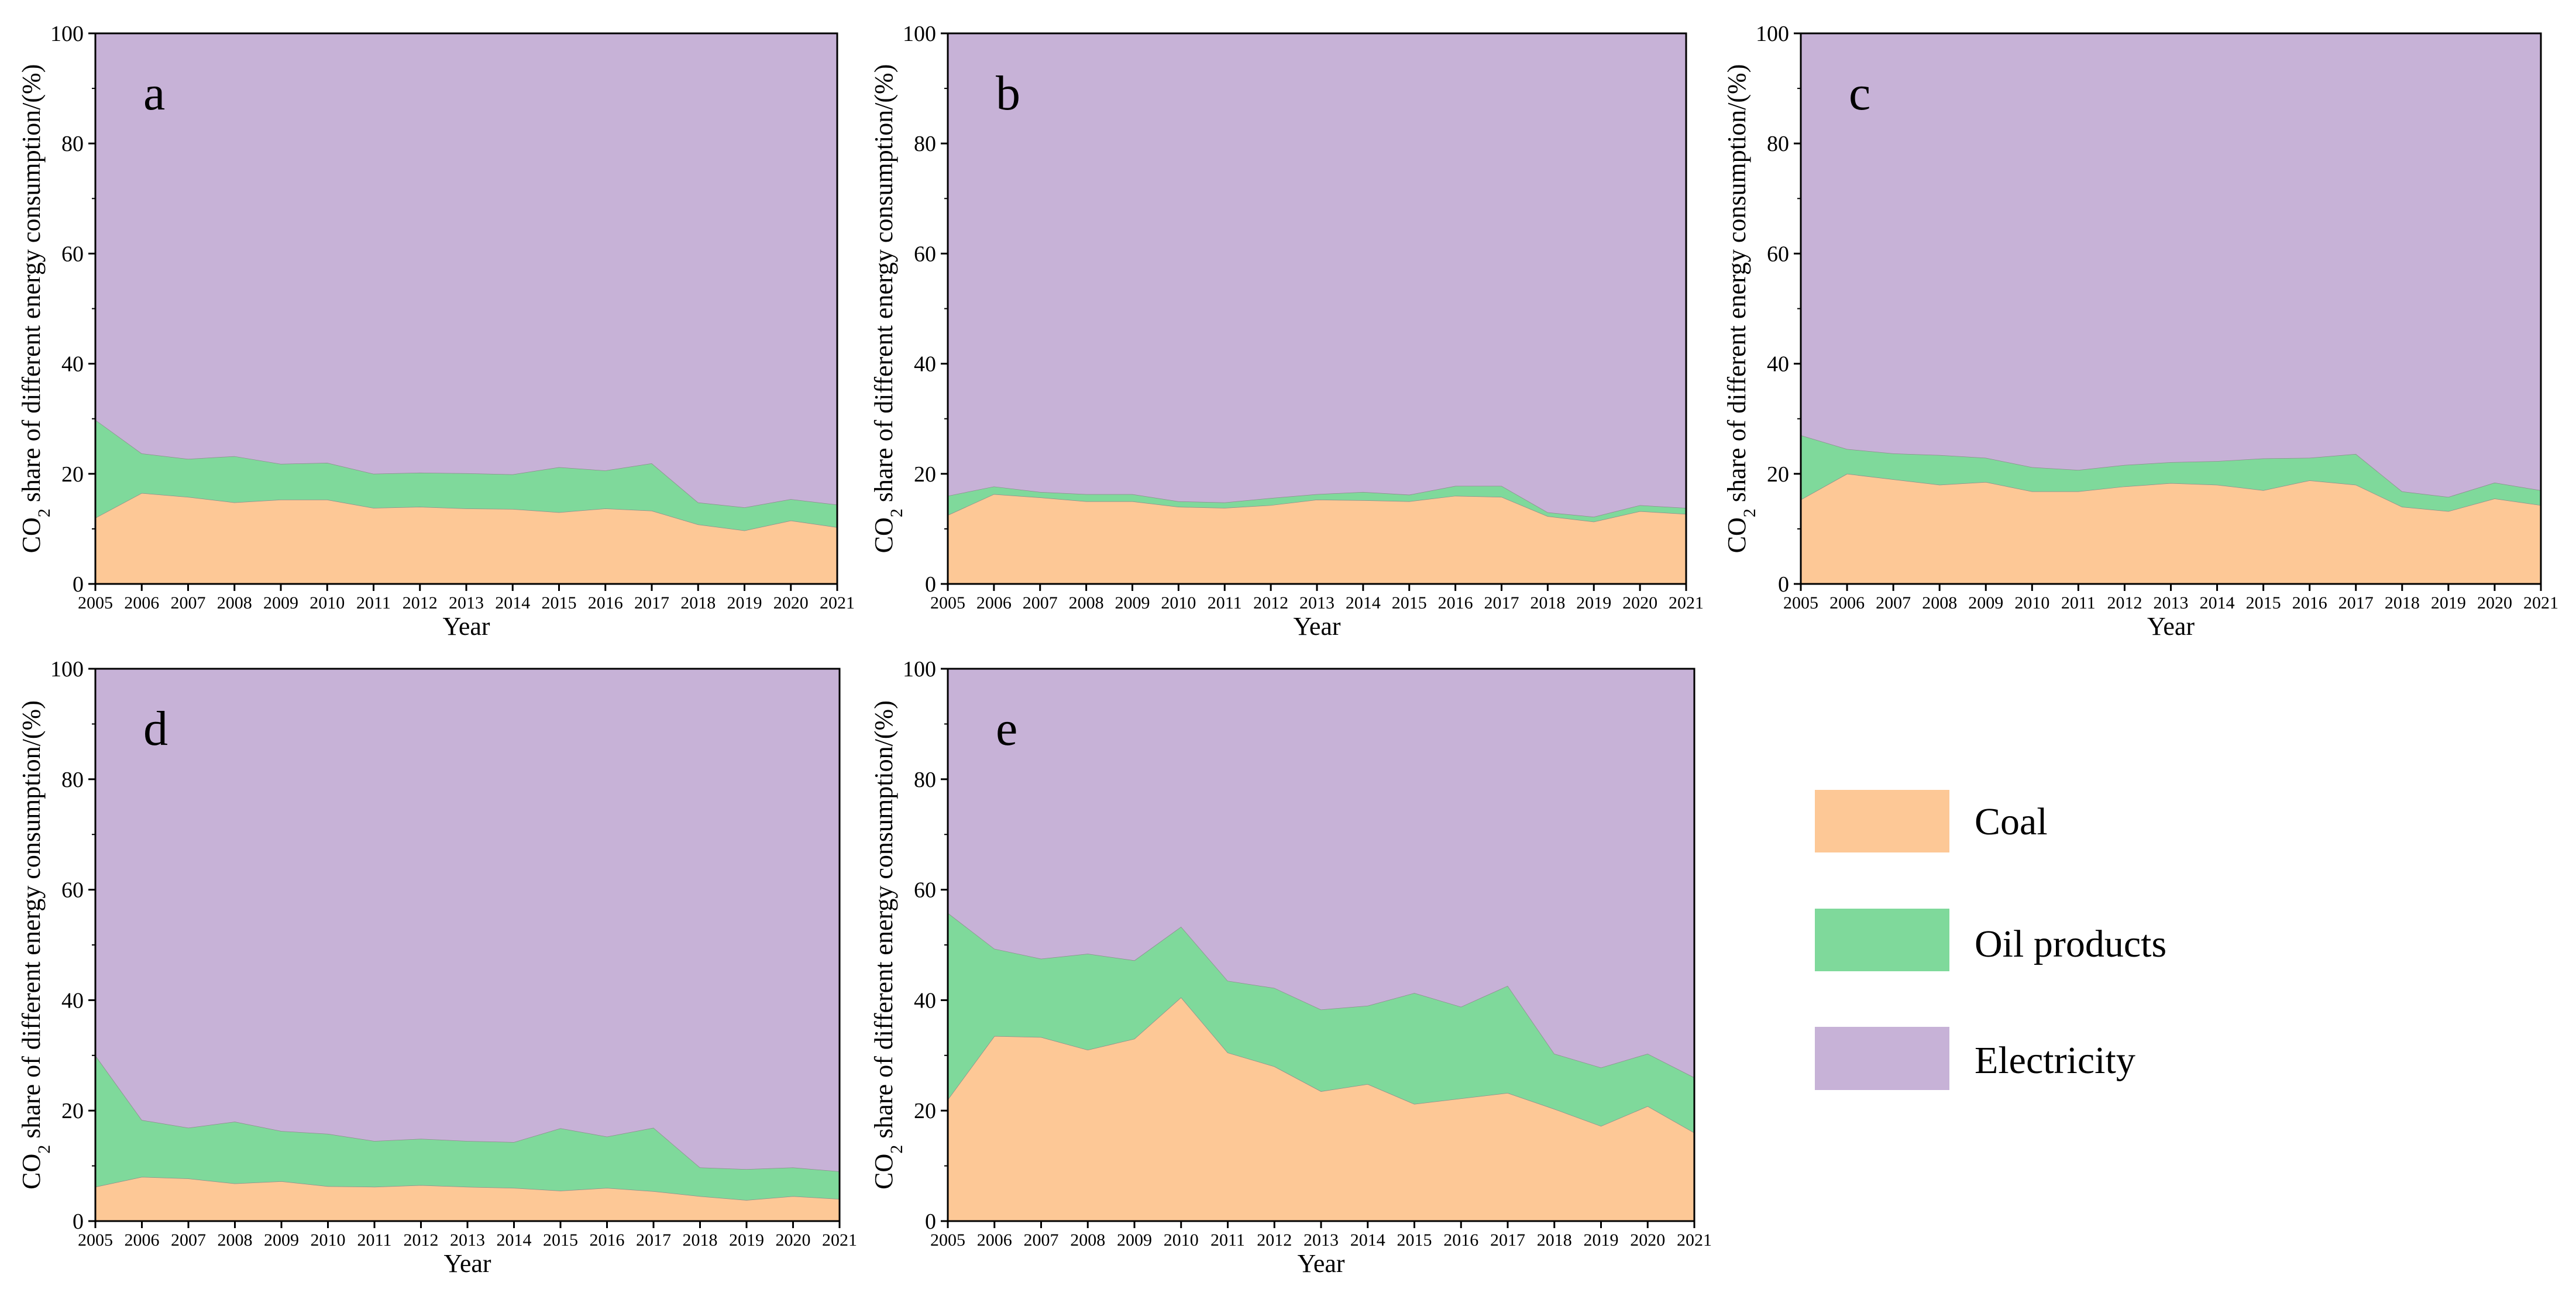 Image resolution: width=2576 pixels, height=1303 pixels. I want to click on ytick-label-0-a: 0, so click(78, 584).